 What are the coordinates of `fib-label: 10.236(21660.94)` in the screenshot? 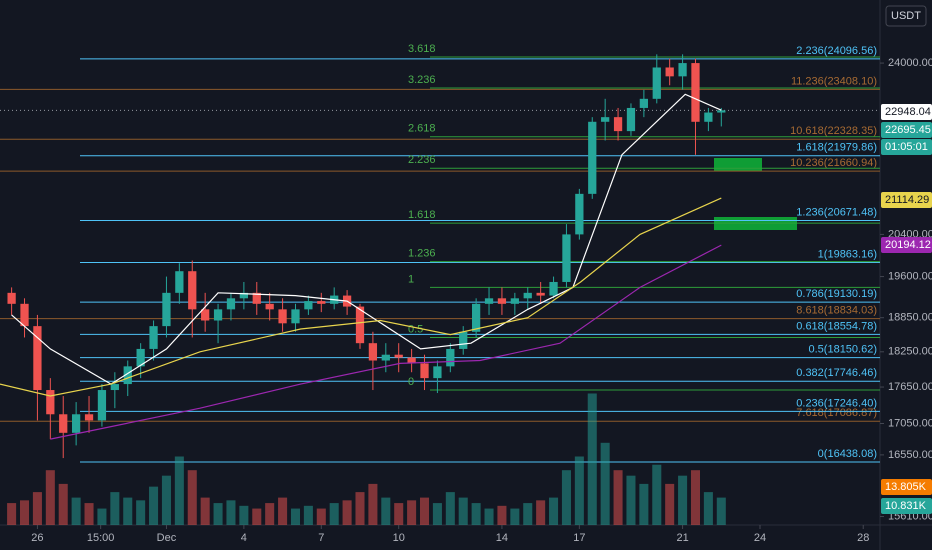 It's located at (833, 163).